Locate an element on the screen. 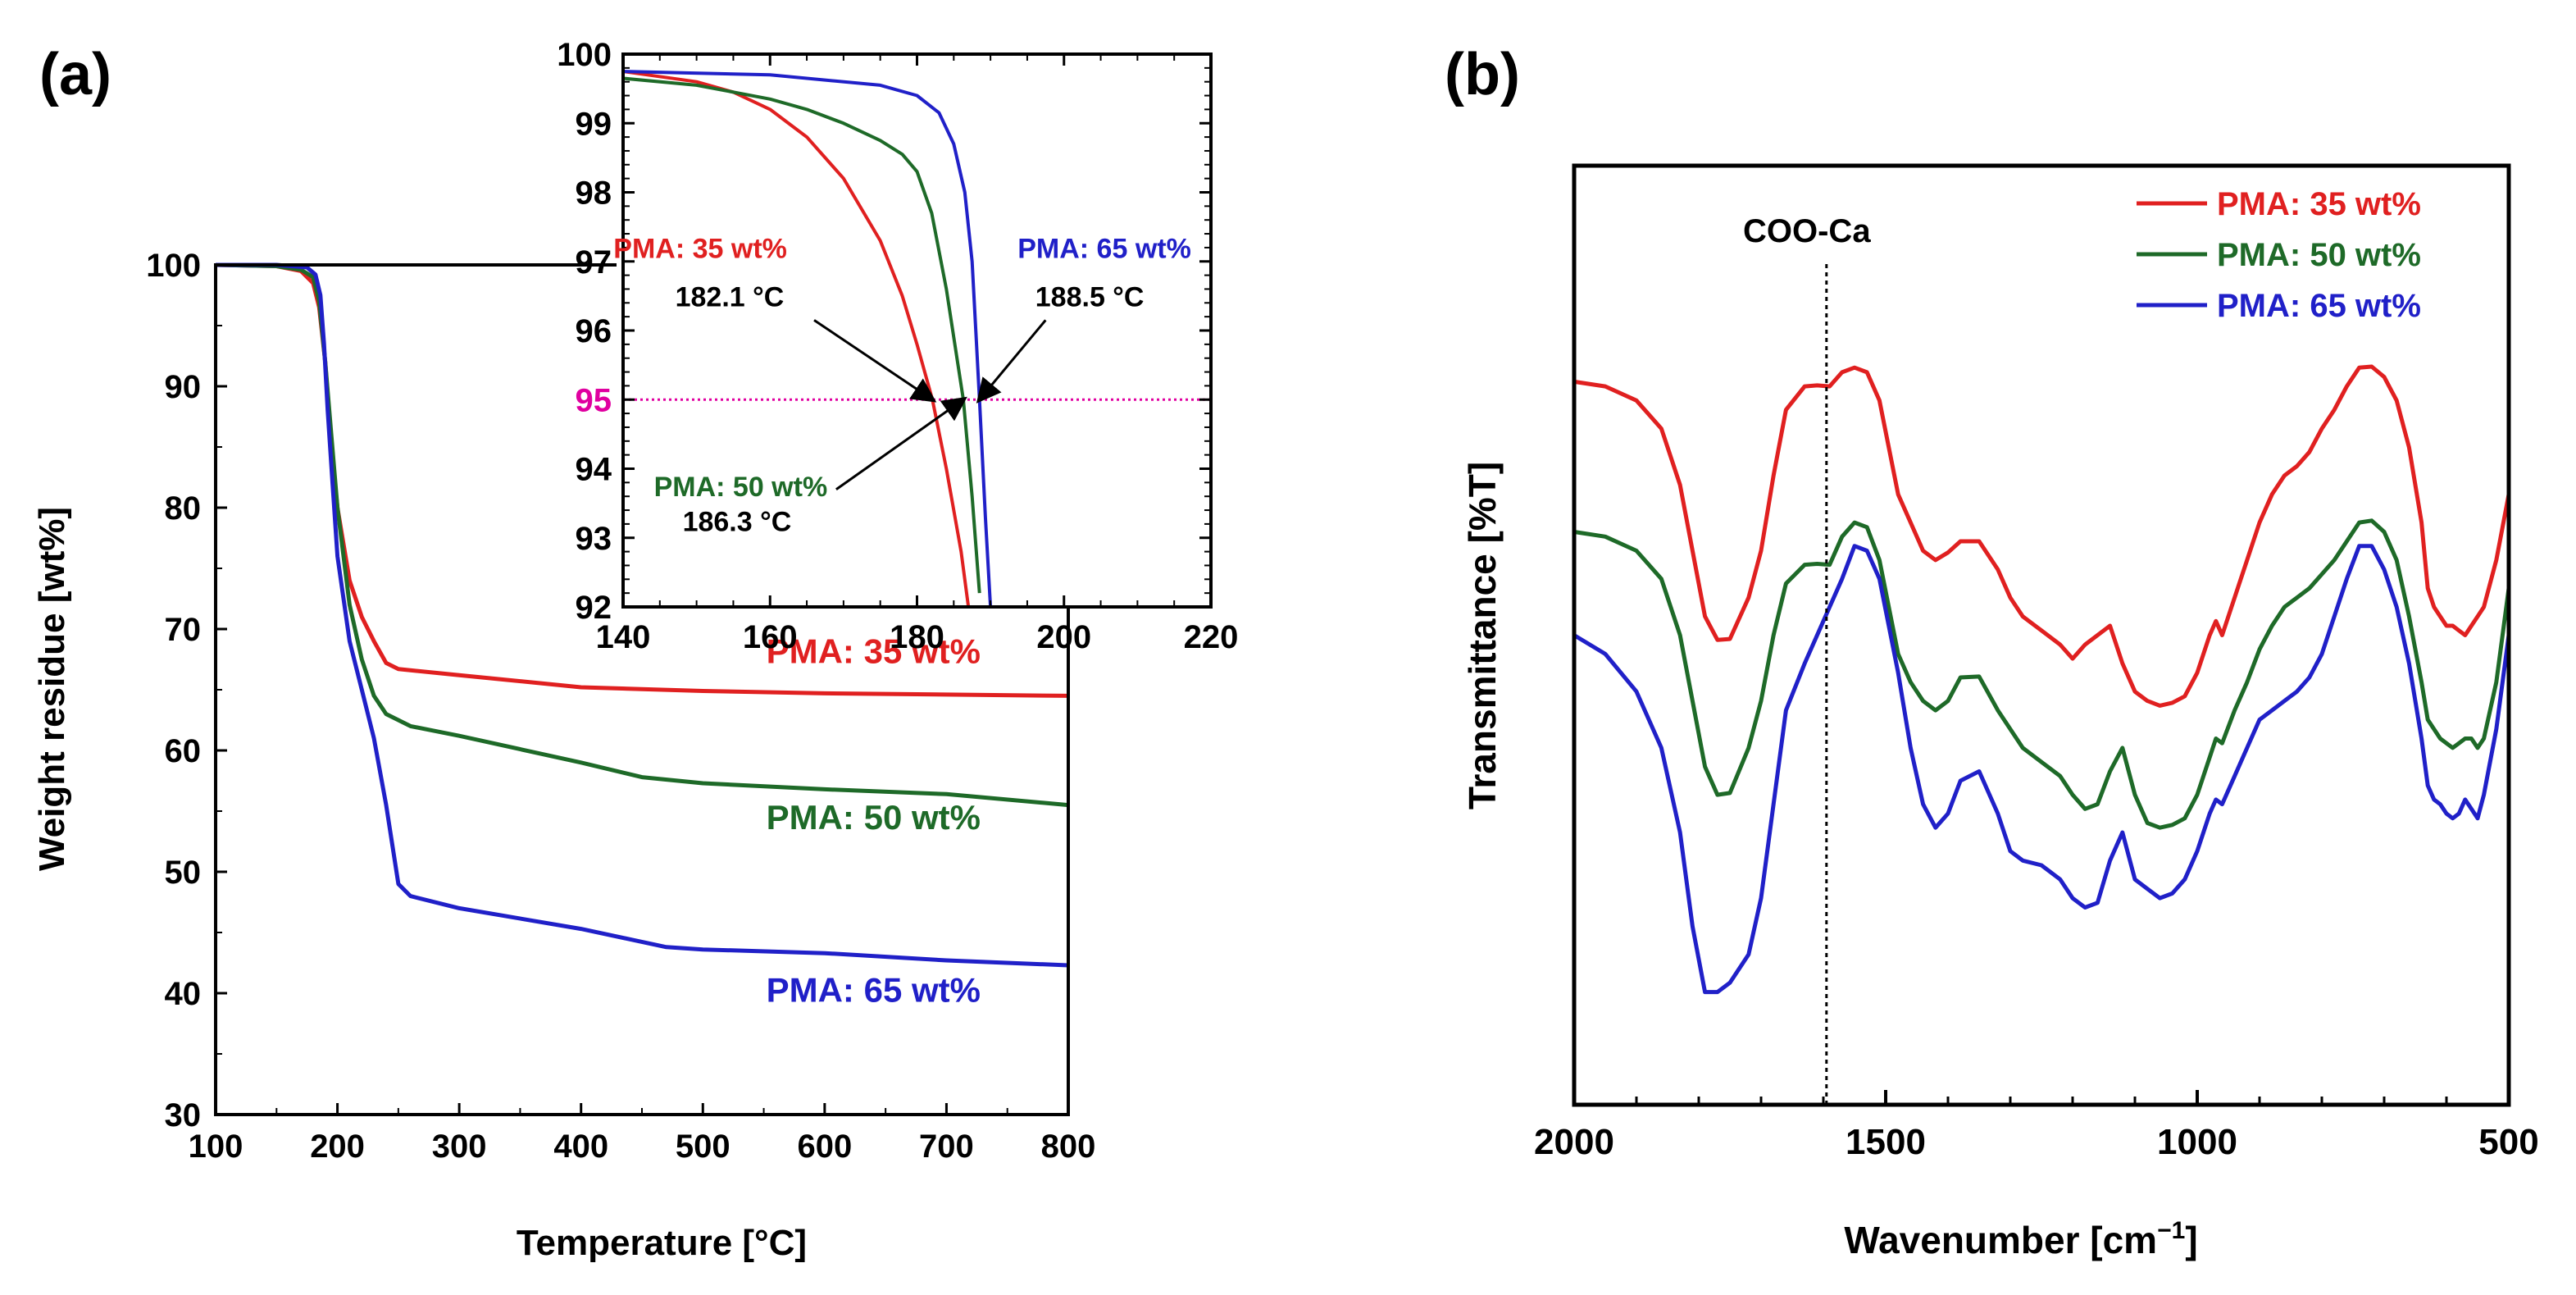 The width and height of the screenshot is (2576, 1295). panel-b-x-tick-label-1500: 1500 is located at coordinates (1886, 1142).